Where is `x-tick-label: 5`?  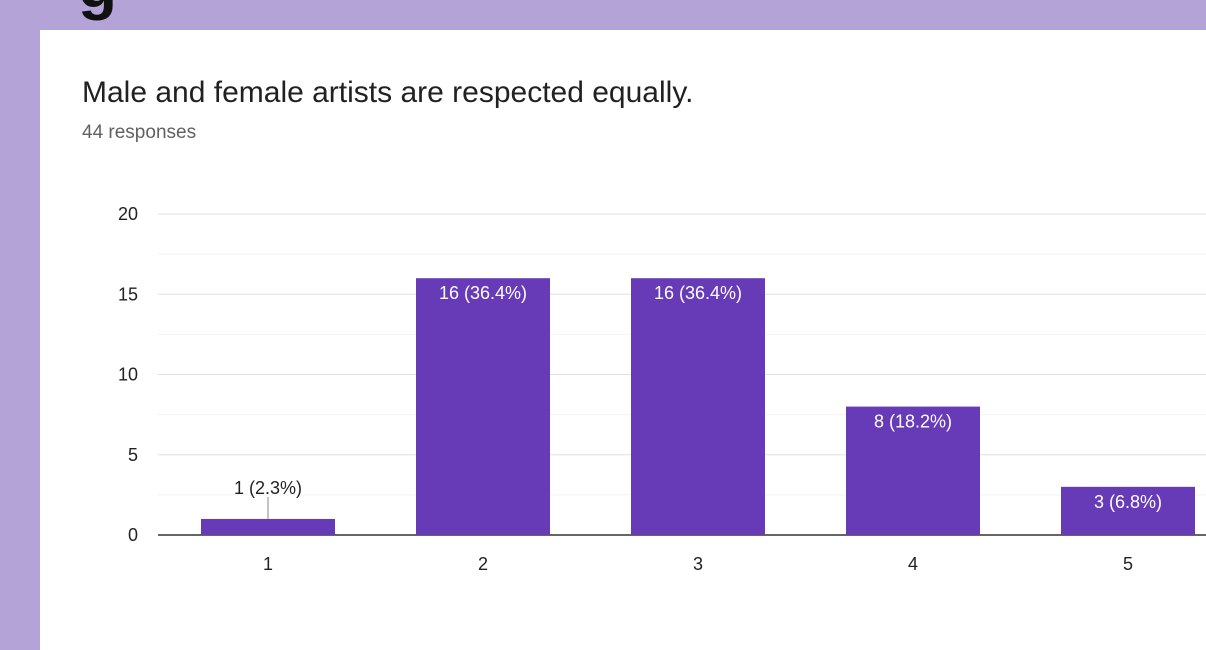 x-tick-label: 5 is located at coordinates (1128, 564).